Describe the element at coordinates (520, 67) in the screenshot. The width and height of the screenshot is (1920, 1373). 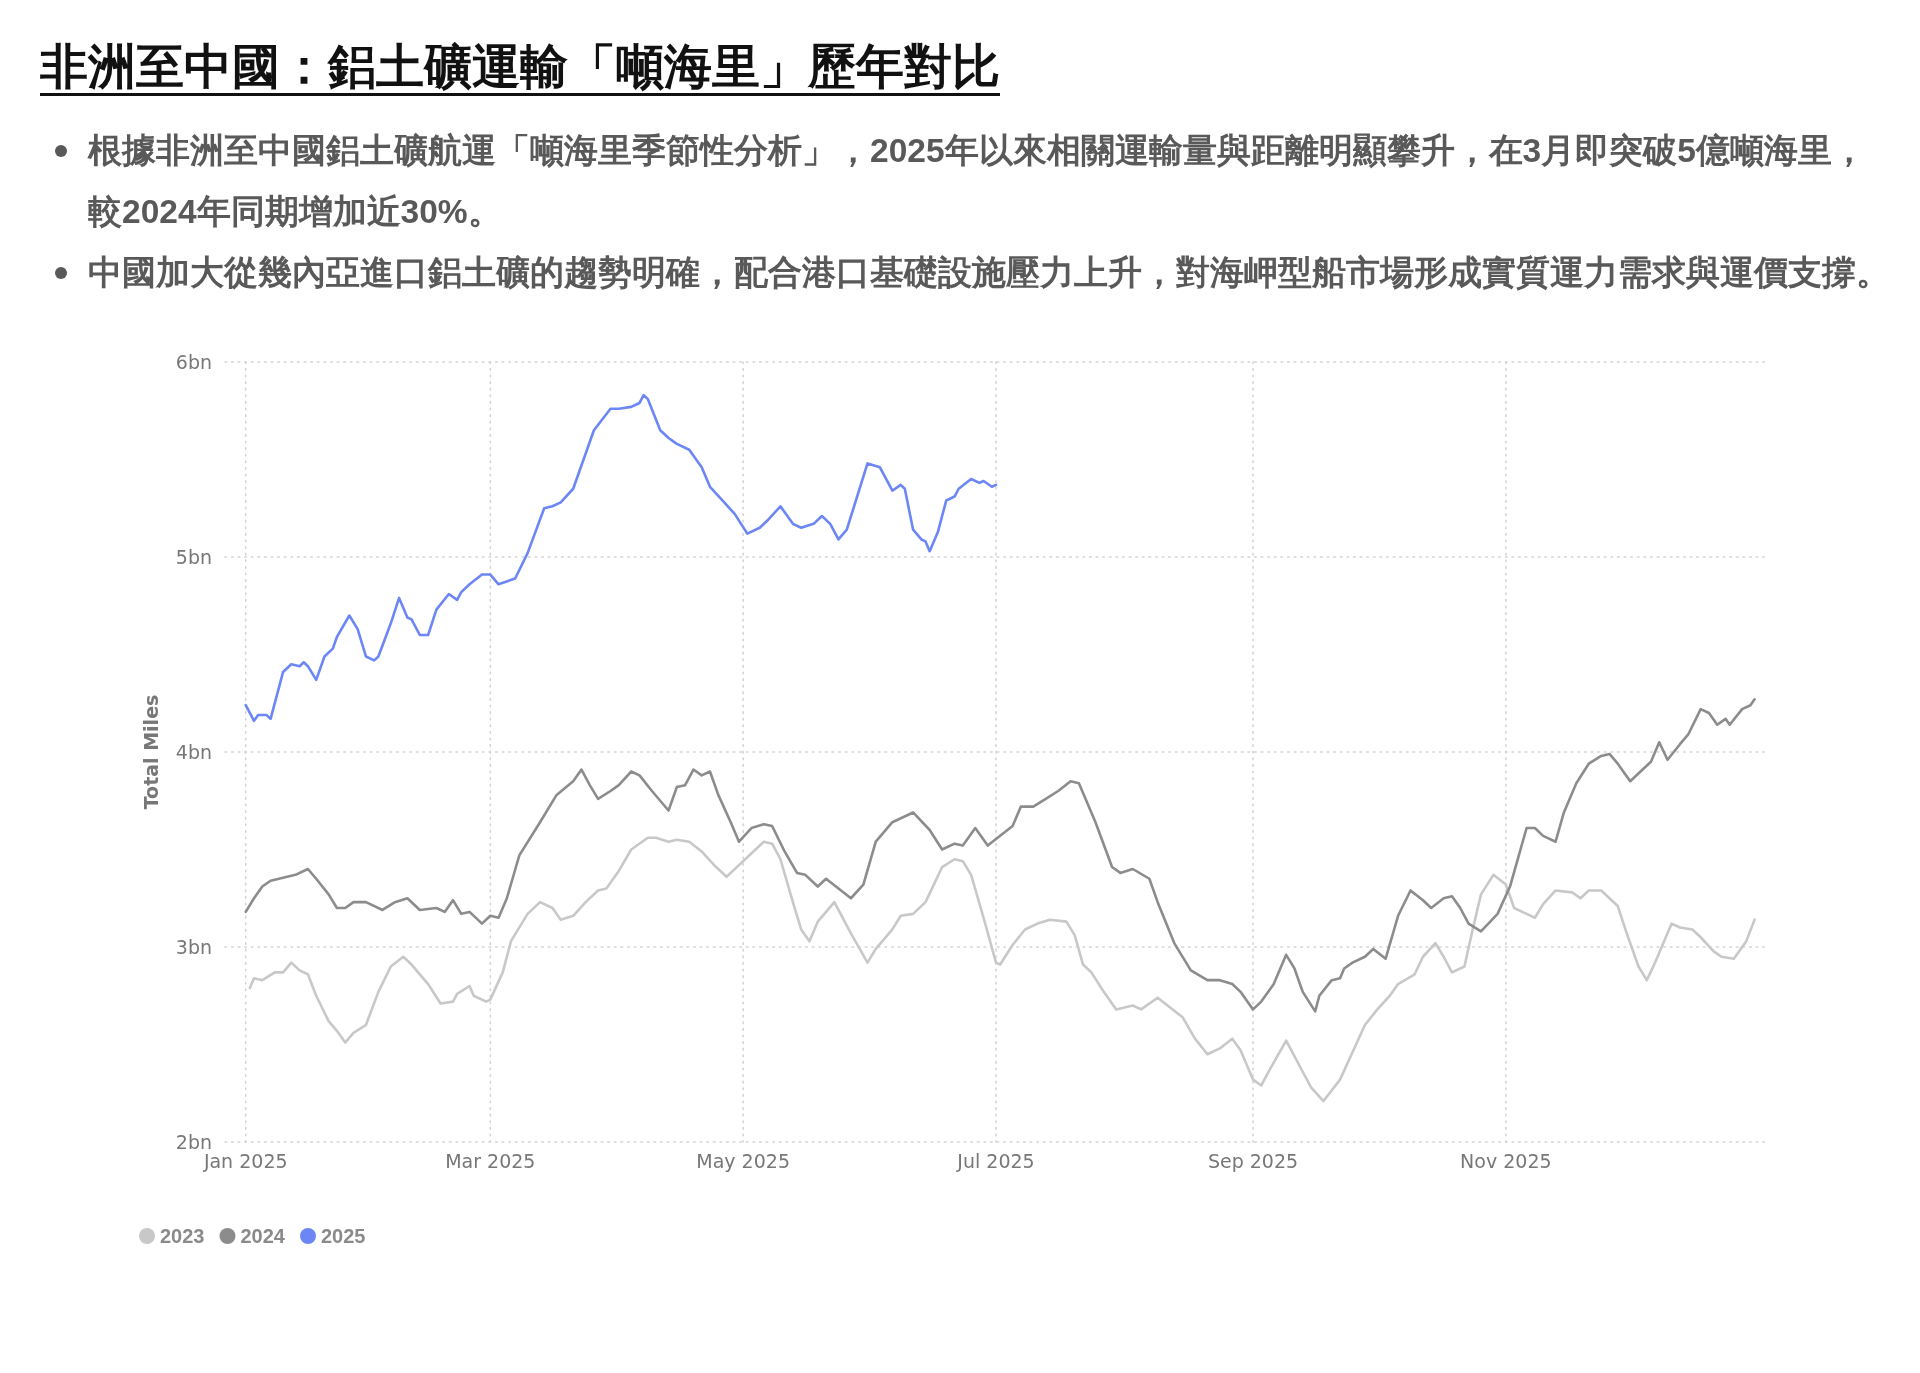
I see `chart-title: 非洲至中國：鋁土礦運輸「噸海里」歷年對比` at that location.